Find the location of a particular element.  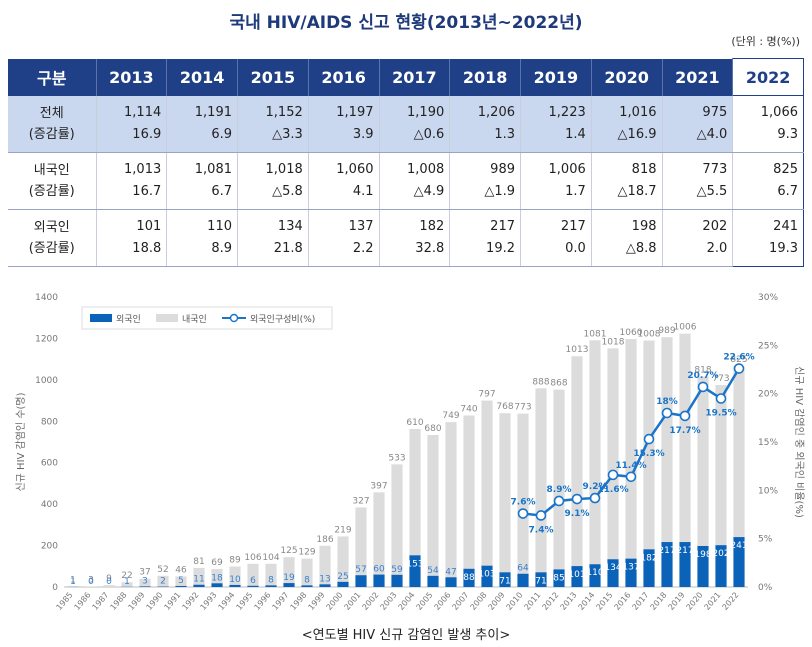

foreign-value-label: 13 is located at coordinates (324, 579).